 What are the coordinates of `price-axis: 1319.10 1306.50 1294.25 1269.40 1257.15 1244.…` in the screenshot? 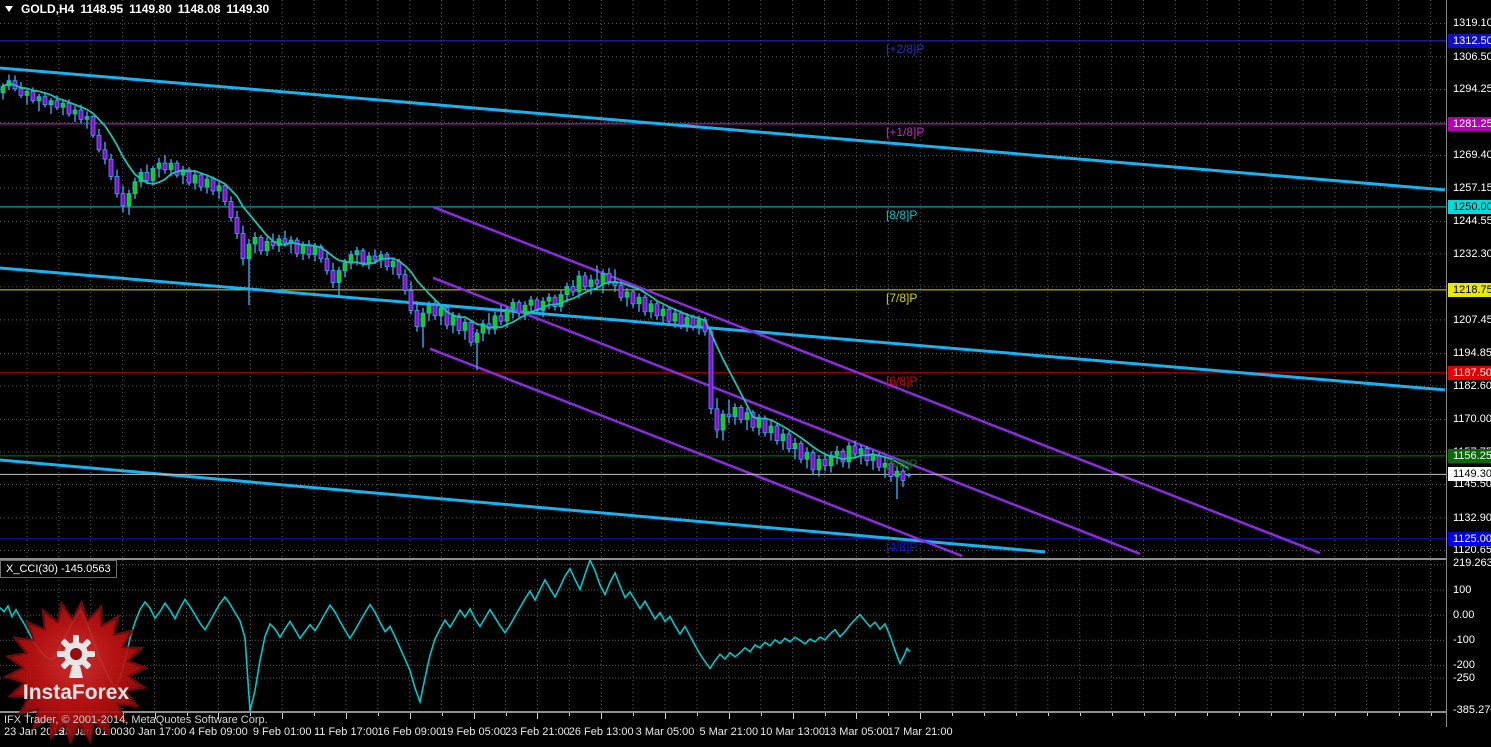 It's located at (1468, 363).